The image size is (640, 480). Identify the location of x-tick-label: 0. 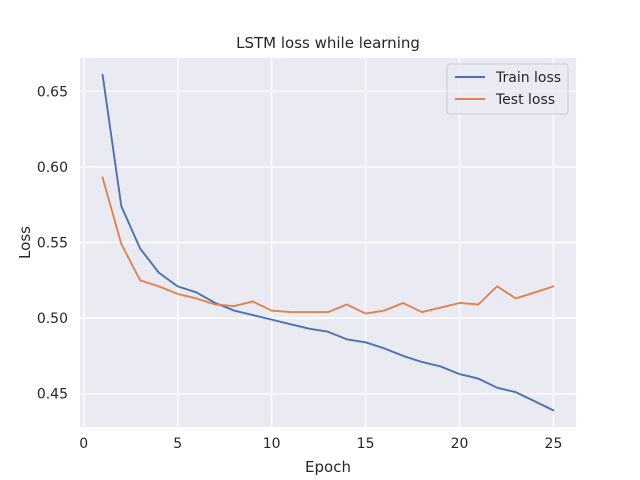
(83, 444).